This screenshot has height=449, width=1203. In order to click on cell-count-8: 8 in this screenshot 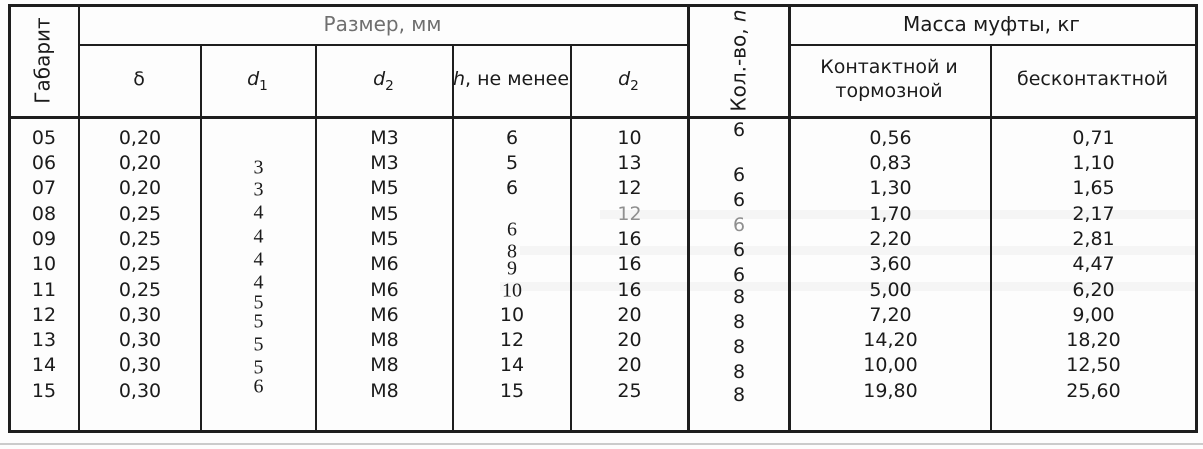, I will do `click(739, 347)`.